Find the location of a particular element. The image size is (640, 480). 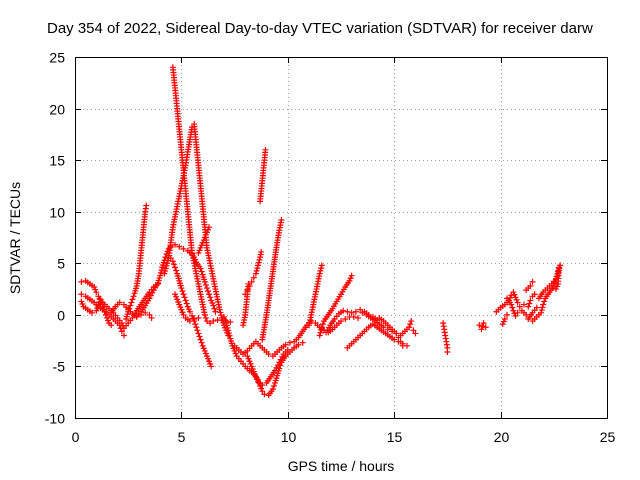

x-tick-label: 0 is located at coordinates (76, 437).